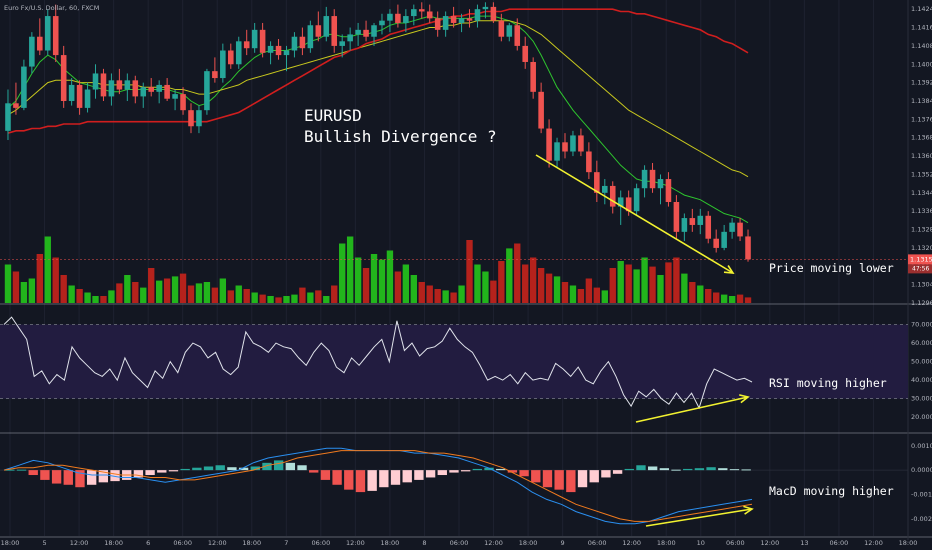  Describe the element at coordinates (729, 269) in the screenshot. I see `price-arrow-head` at that location.